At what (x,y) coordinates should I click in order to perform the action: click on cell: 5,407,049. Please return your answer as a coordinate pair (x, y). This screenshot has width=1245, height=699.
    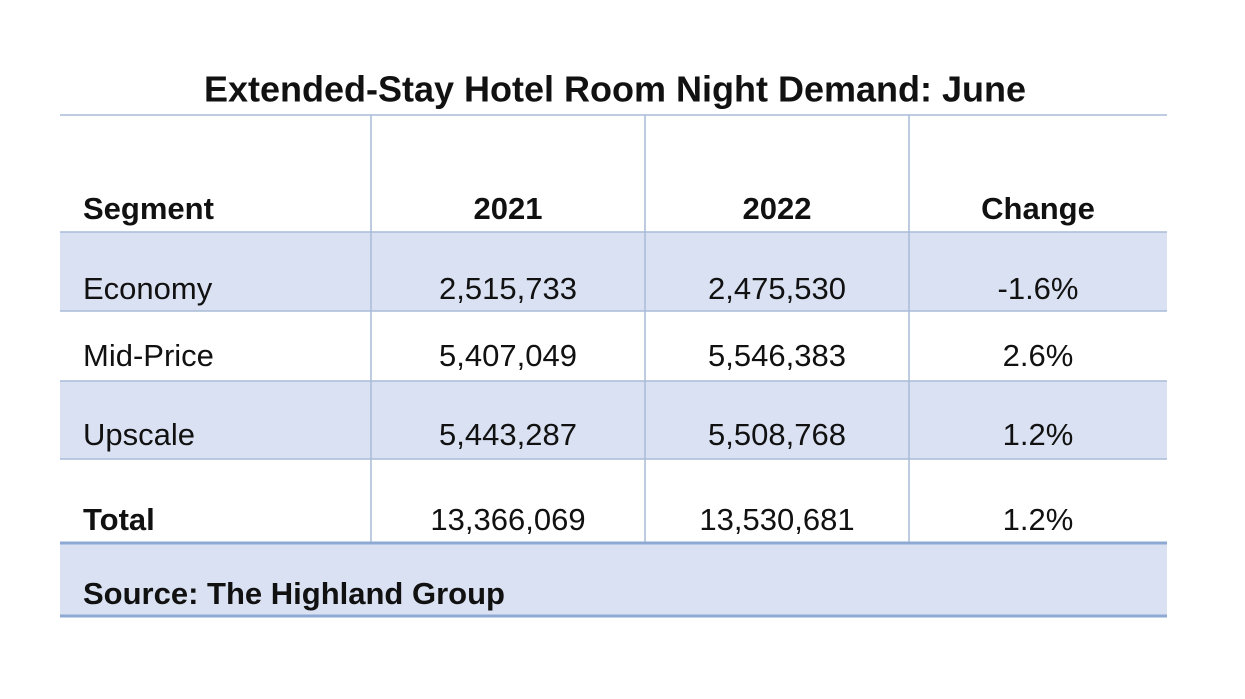
    Looking at the image, I should click on (508, 355).